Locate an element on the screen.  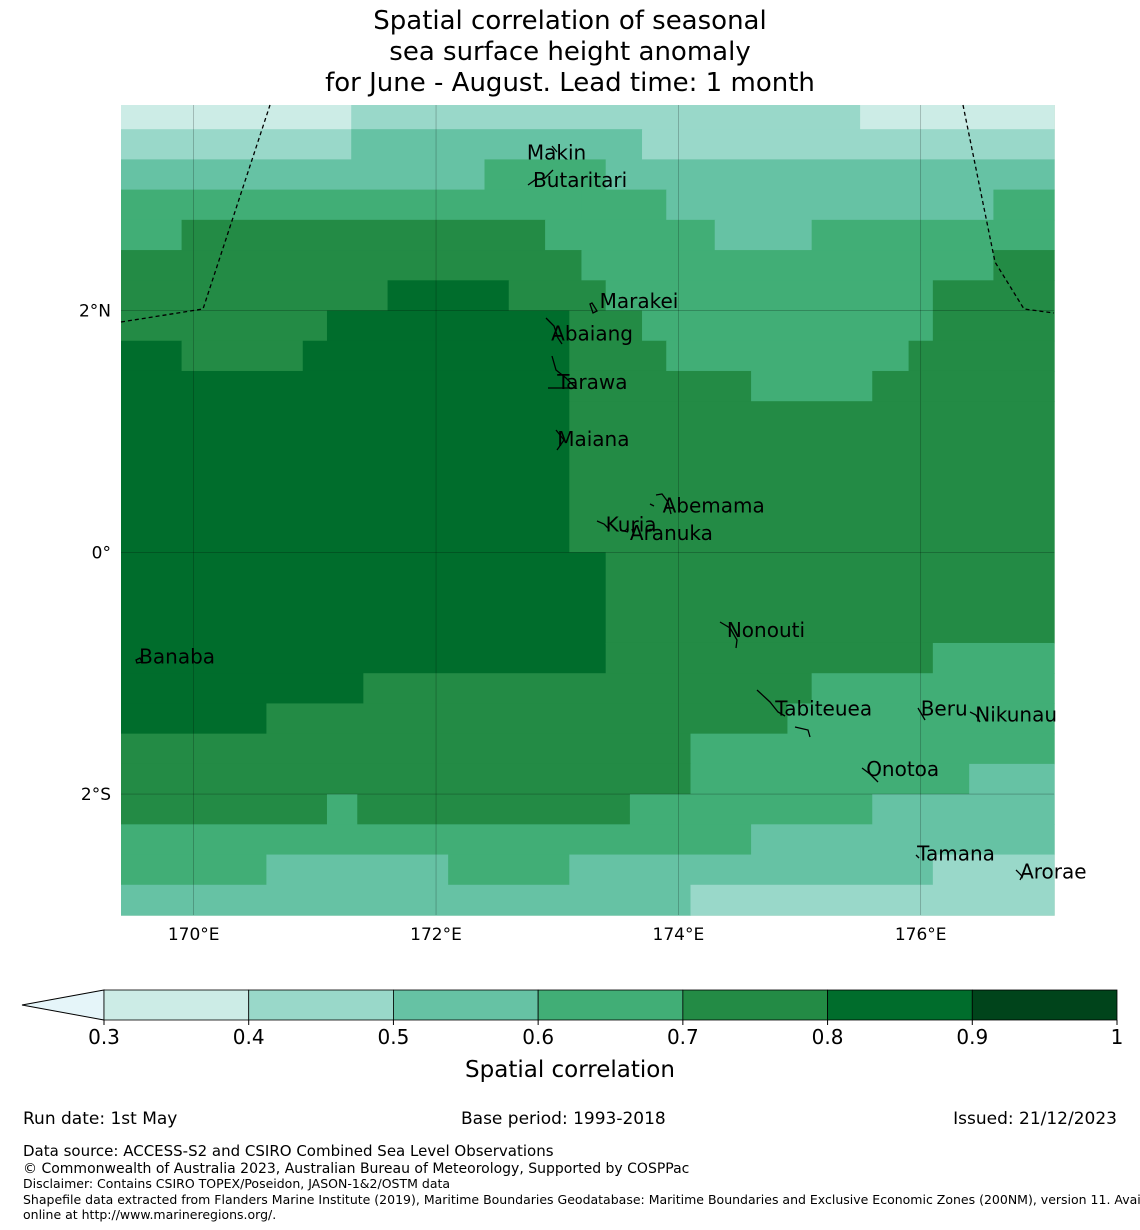
longitude-tick-label: 170°E is located at coordinates (194, 935).